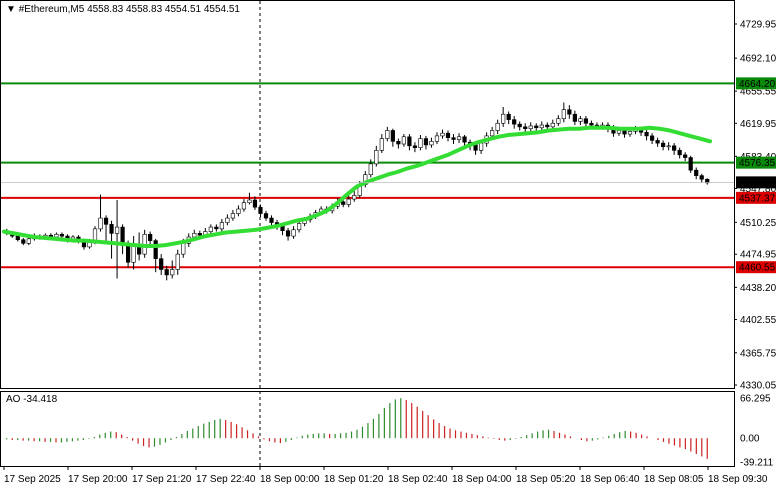 The height and width of the screenshot is (489, 781). What do you see at coordinates (290, 479) in the screenshot?
I see `time-tick-label: 18 Sep 00:00` at bounding box center [290, 479].